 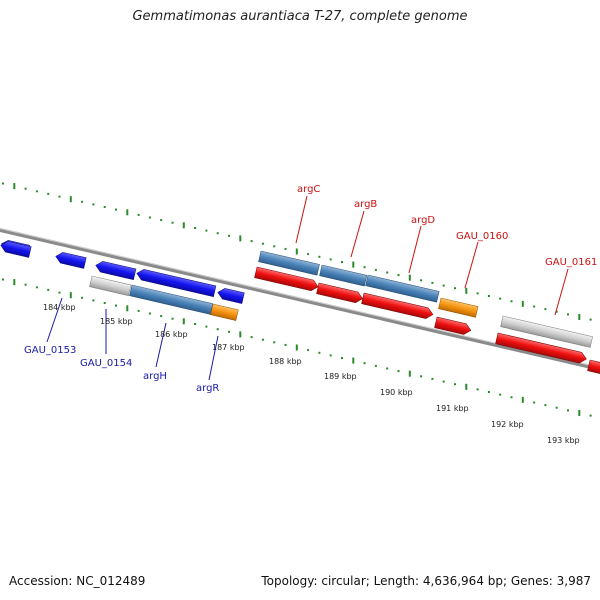 What do you see at coordinates (116, 321) in the screenshot?
I see `scale-label: 185 kbp` at bounding box center [116, 321].